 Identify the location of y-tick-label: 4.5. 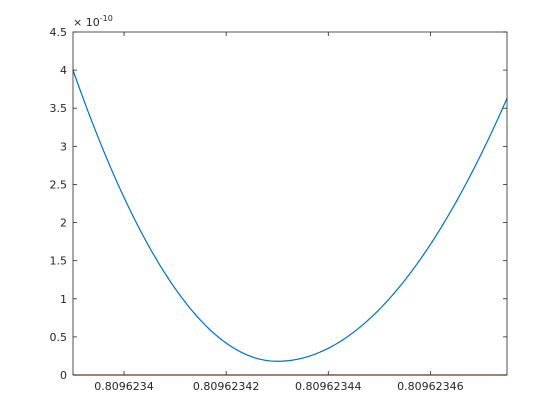
(59, 32).